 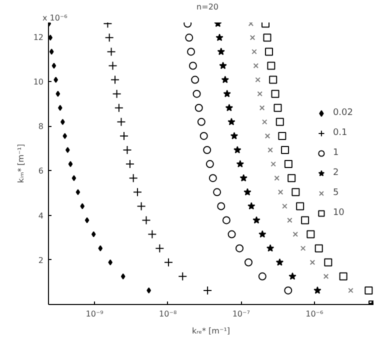 I want to click on y-axis-title: kᵢₘ* [m⁻¹], so click(x=21, y=164).